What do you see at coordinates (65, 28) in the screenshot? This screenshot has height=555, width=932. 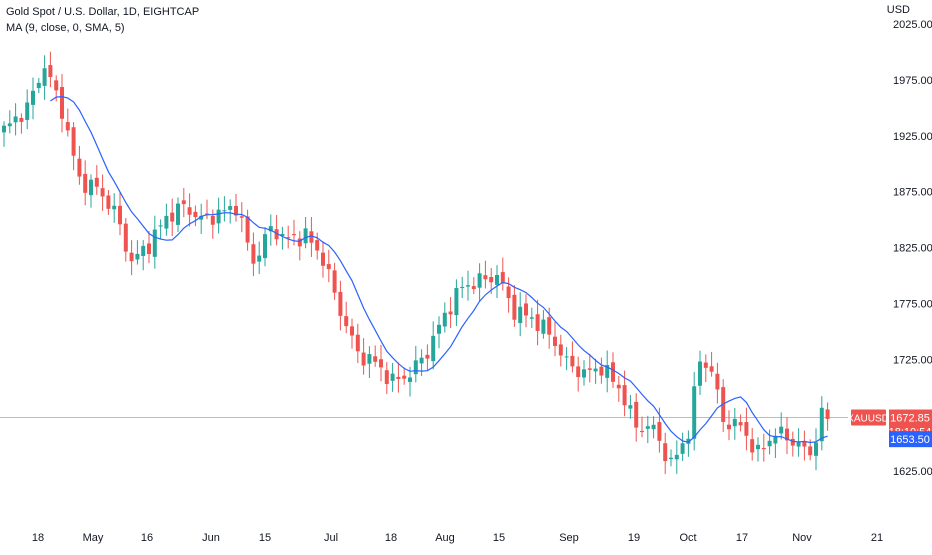 I see `ma-indicator-label: MA (9, close, 0, SMA, 5)` at bounding box center [65, 28].